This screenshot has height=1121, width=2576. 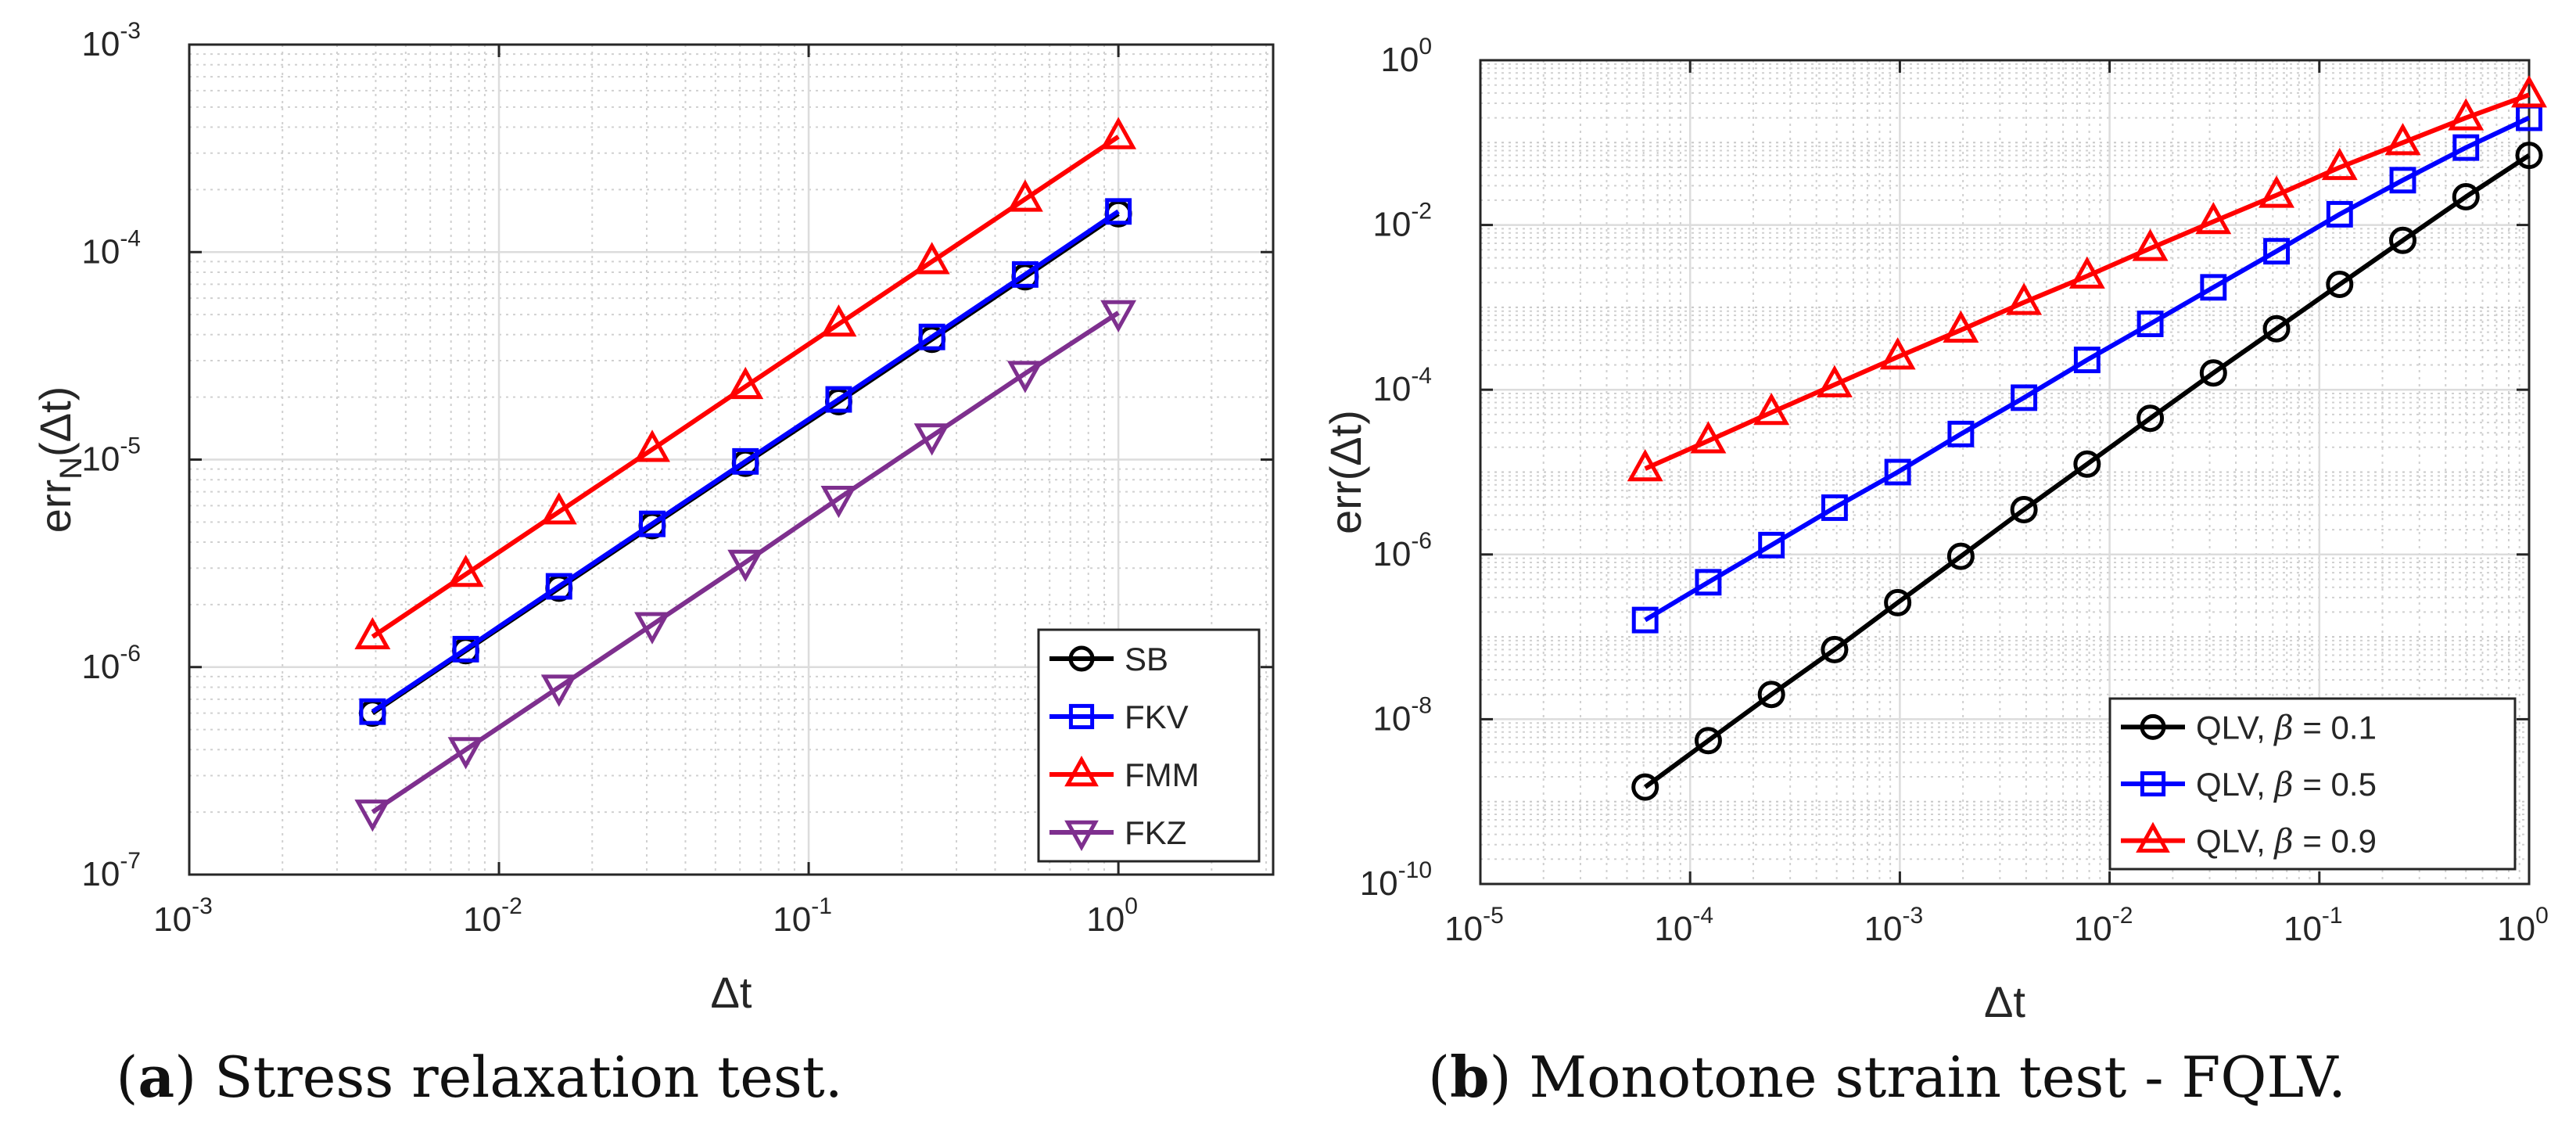 What do you see at coordinates (1162, 774) in the screenshot?
I see `a-legend-label: FMM` at bounding box center [1162, 774].